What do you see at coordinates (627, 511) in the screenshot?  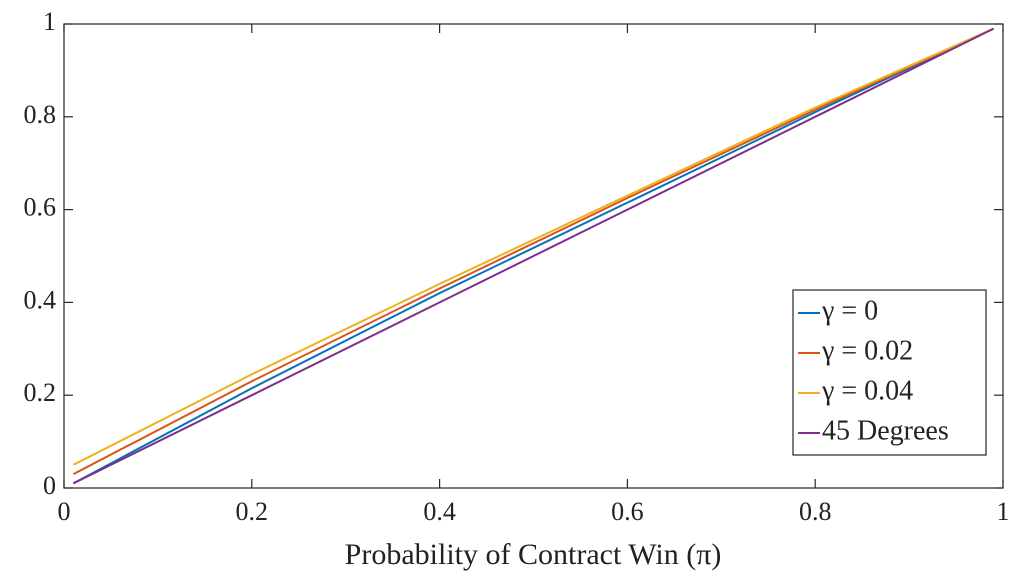 I see `x-tick-label: 0.6` at bounding box center [627, 511].